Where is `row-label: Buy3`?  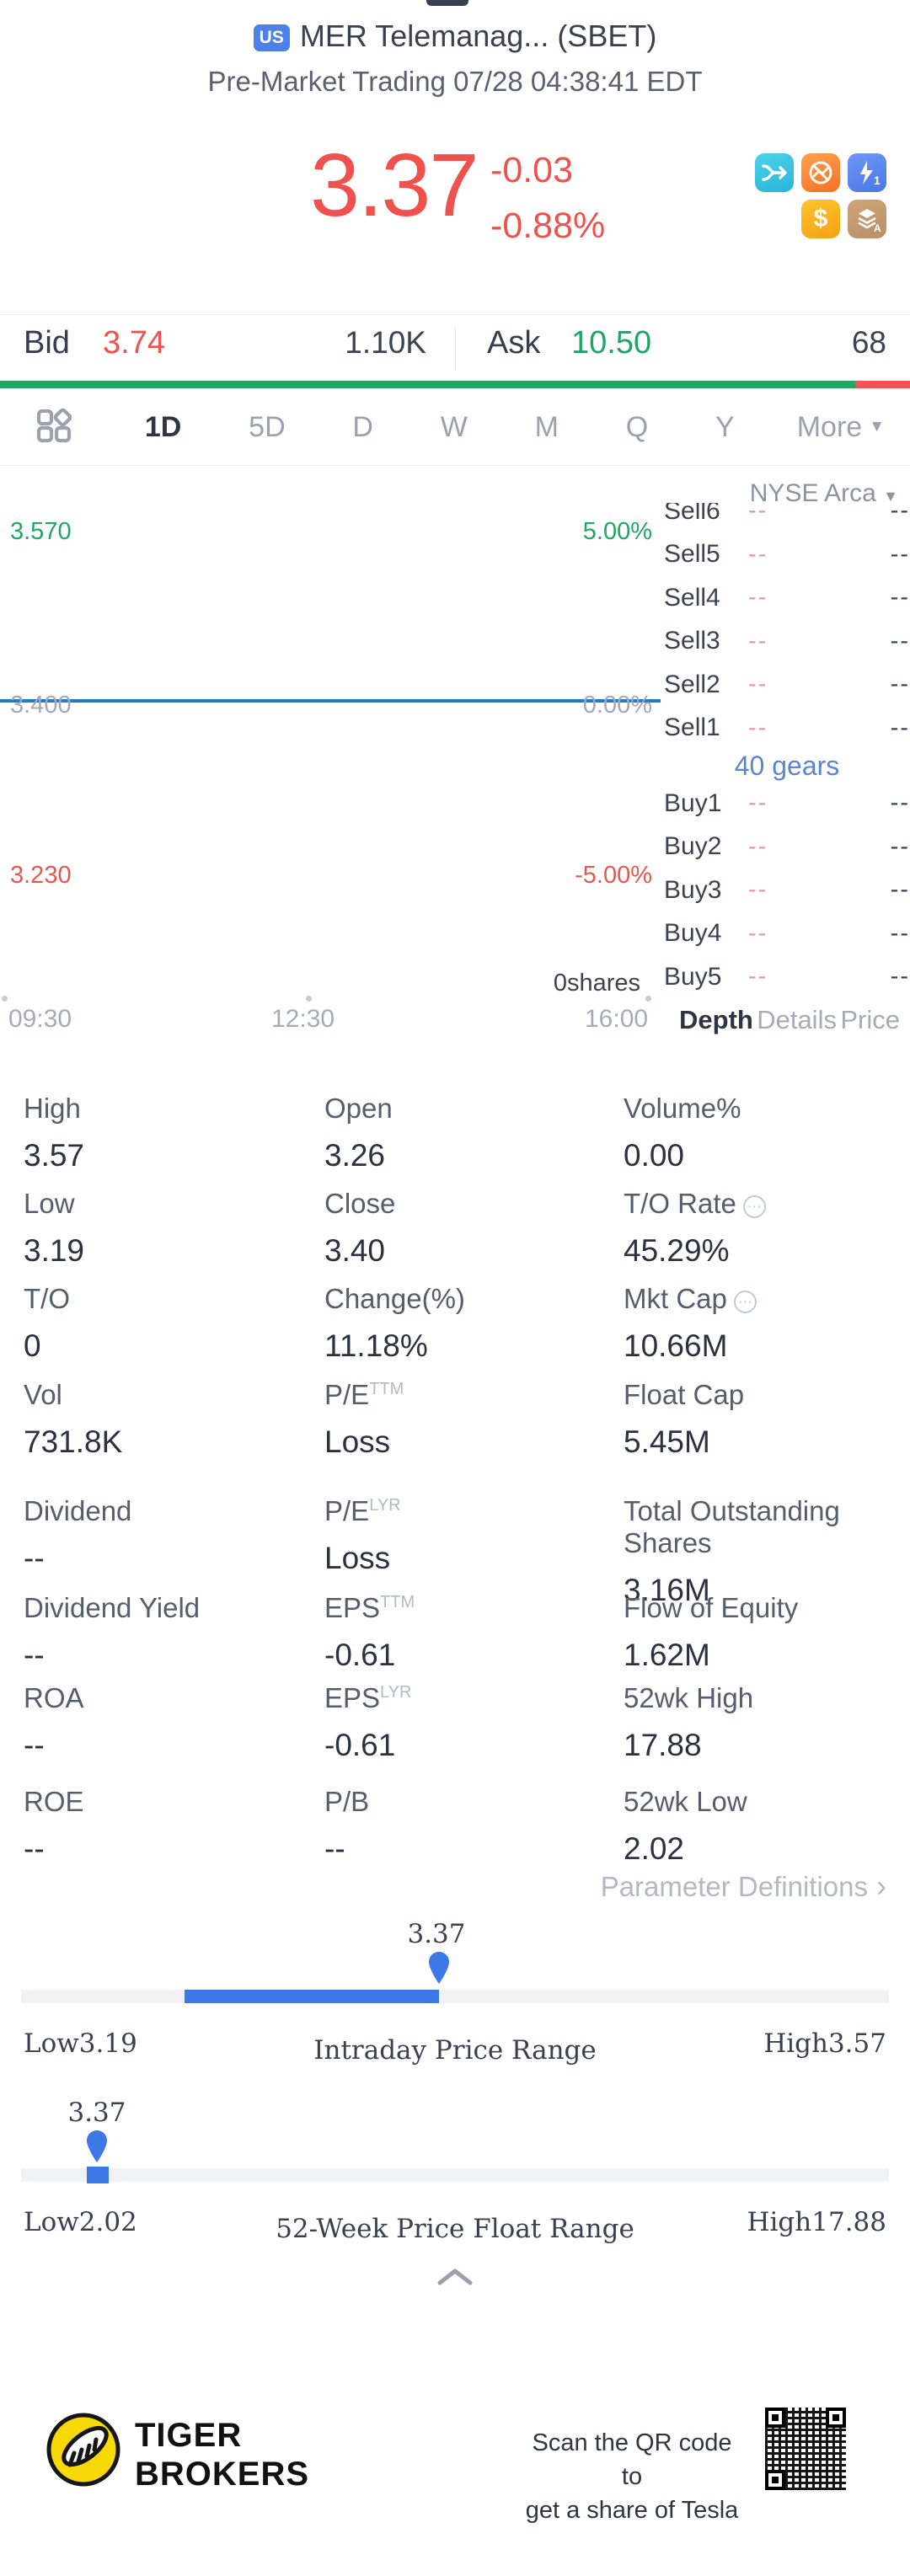
row-label: Buy3 is located at coordinates (693, 889).